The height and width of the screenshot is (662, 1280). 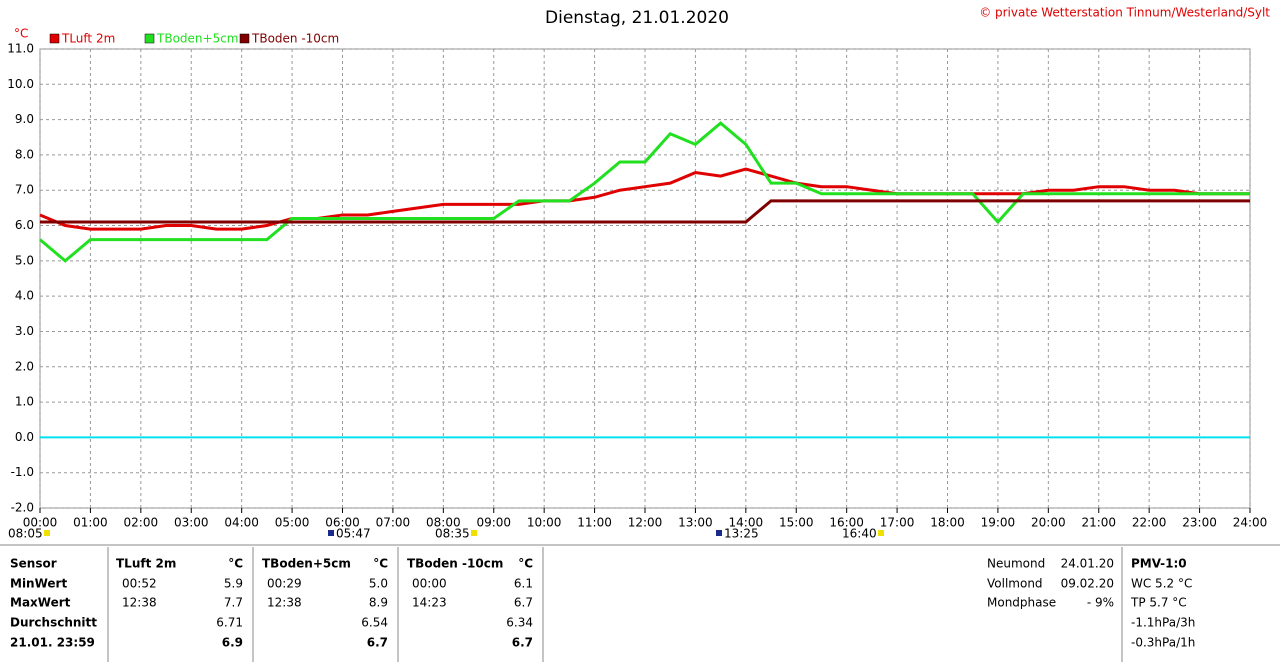 I want to click on x-tick-label: 08:00, so click(x=443, y=523).